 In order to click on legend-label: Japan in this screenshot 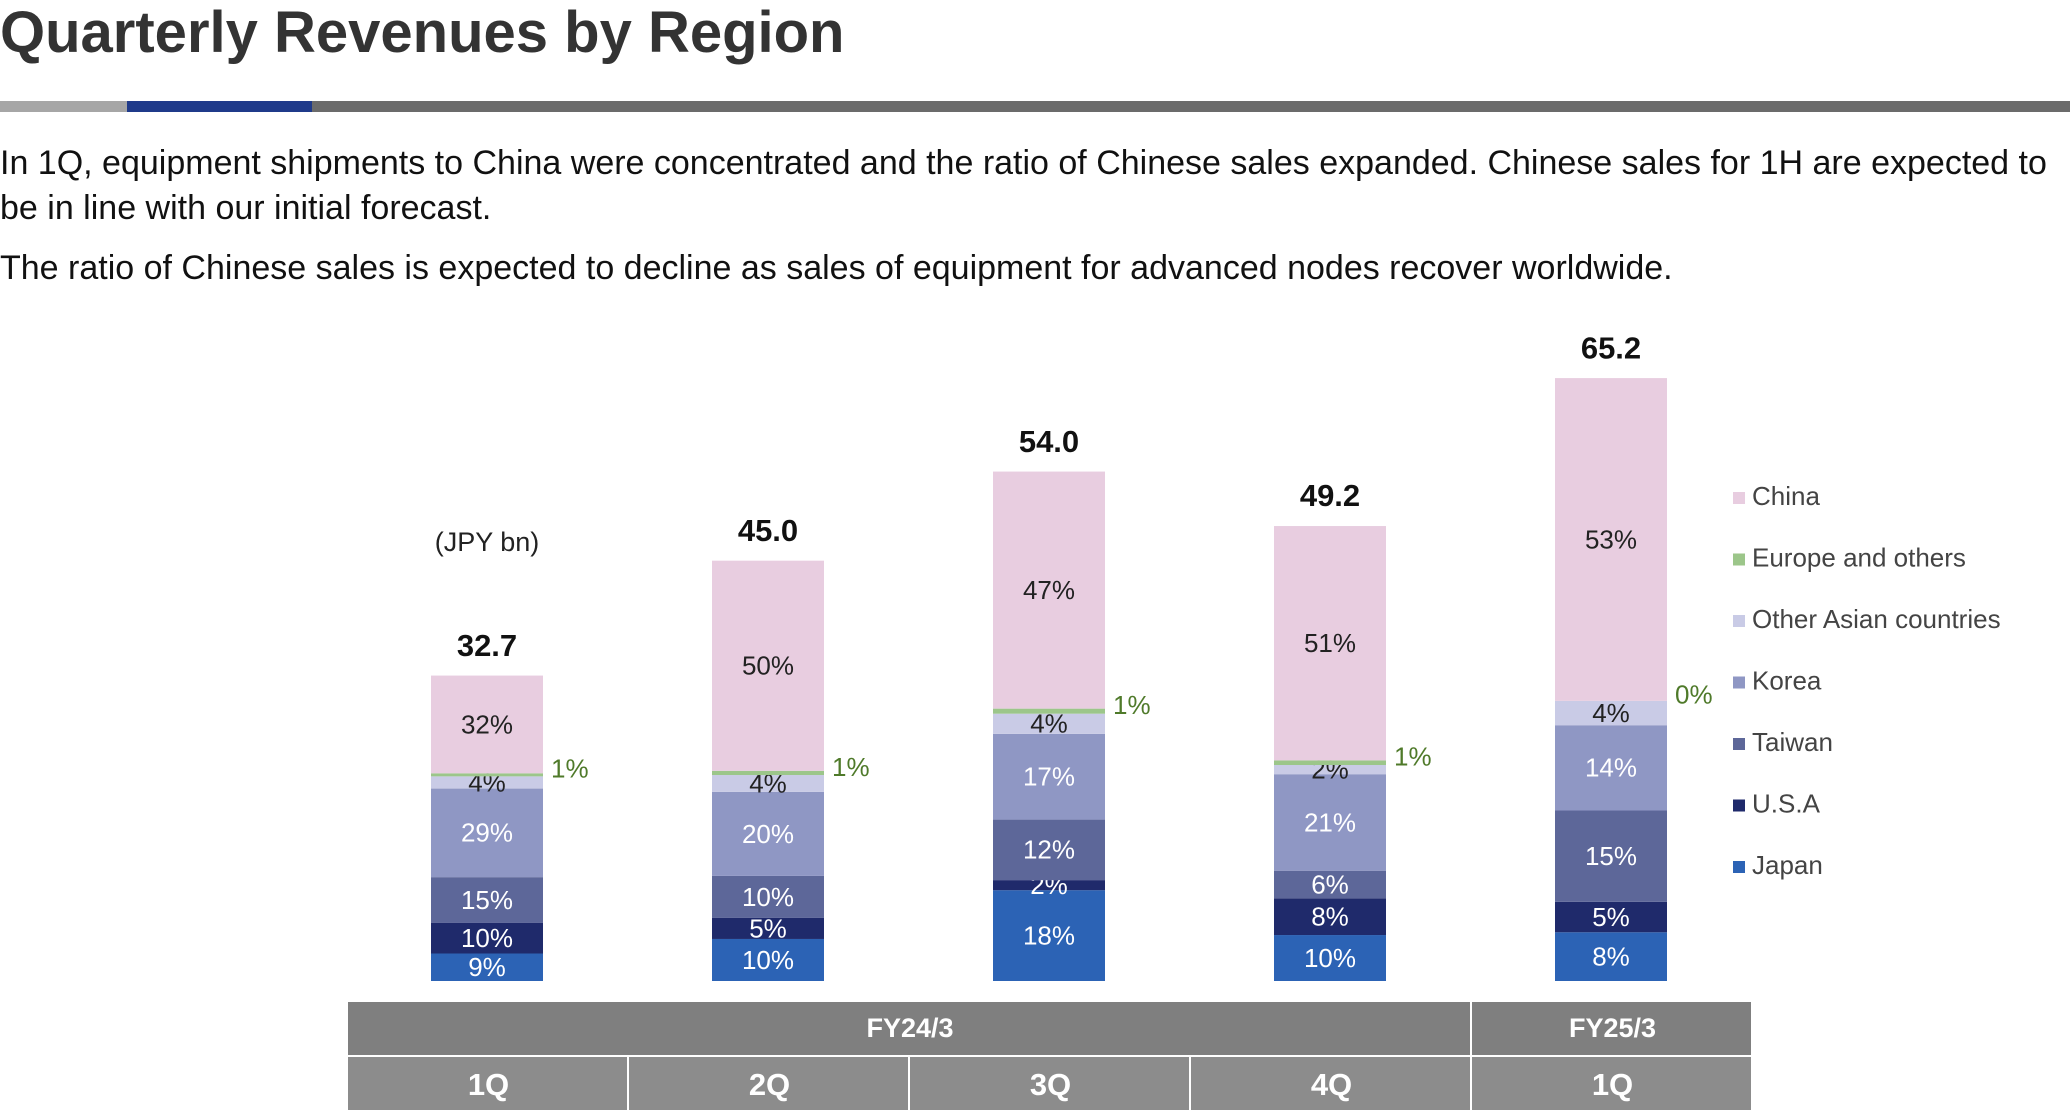, I will do `click(1787, 865)`.